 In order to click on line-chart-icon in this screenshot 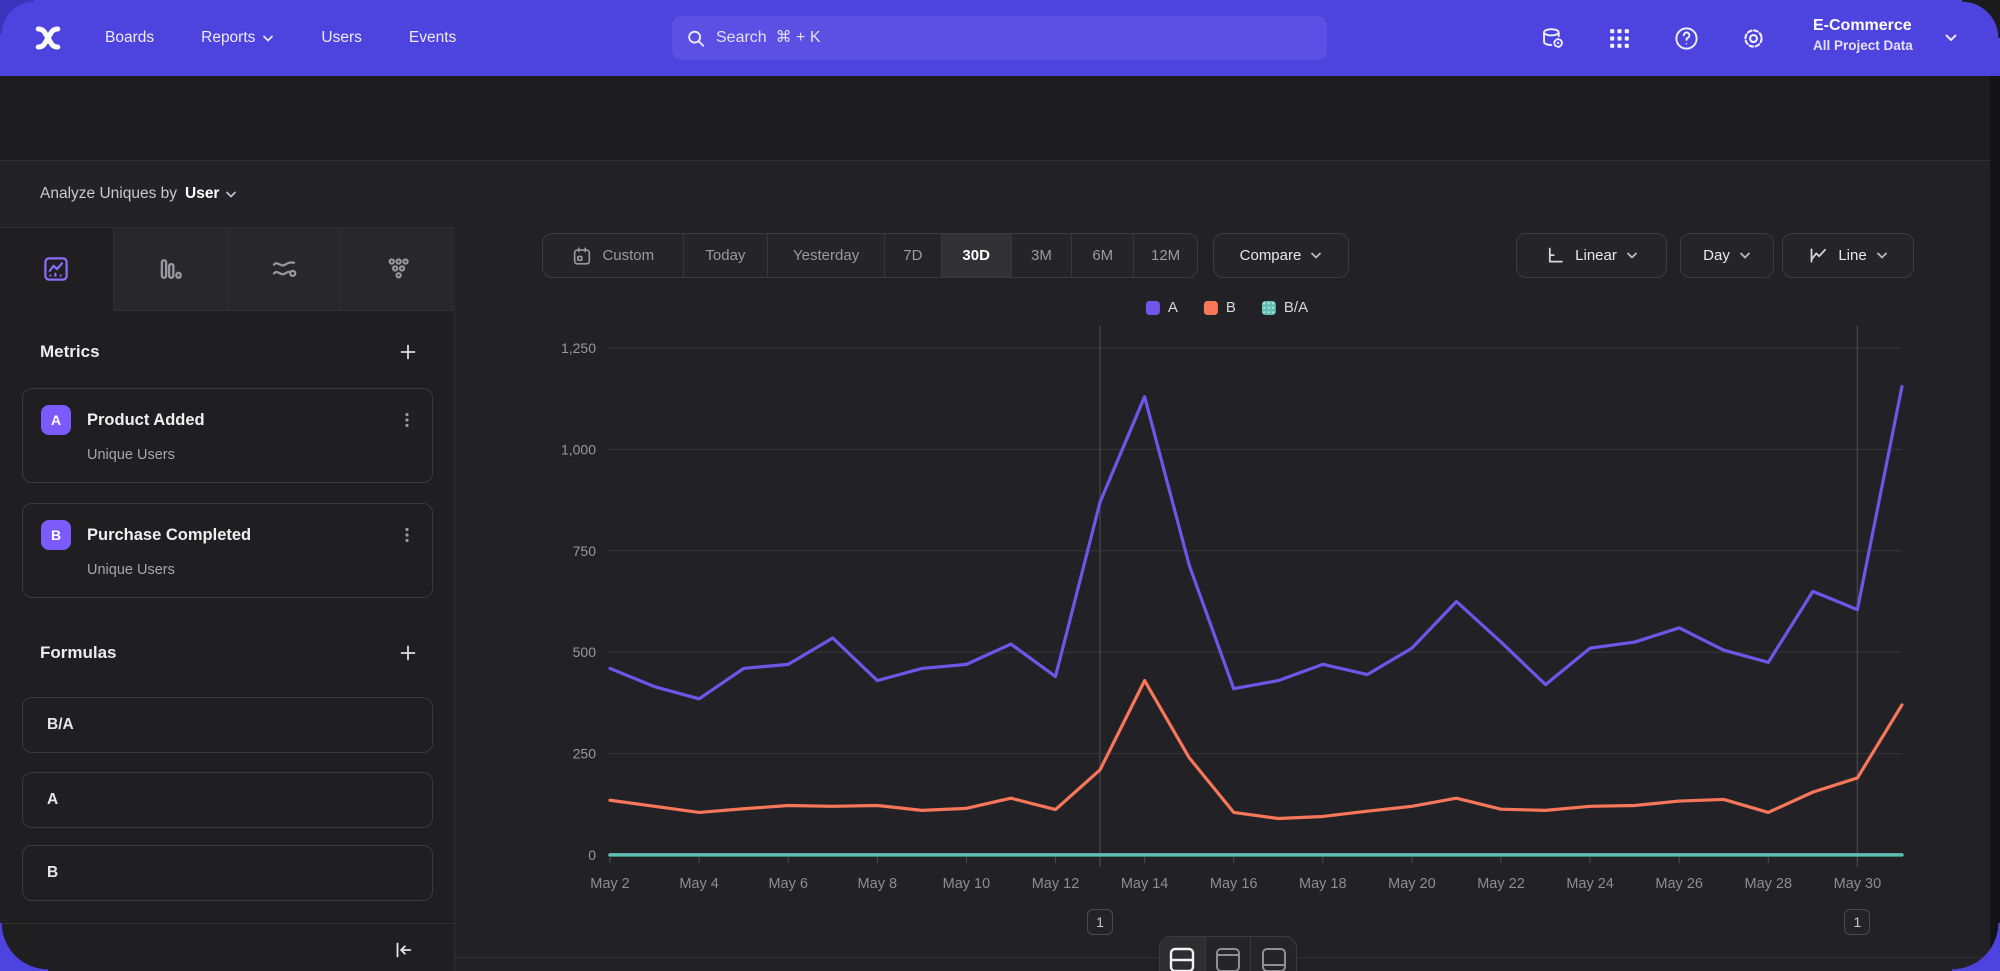, I will do `click(1818, 255)`.